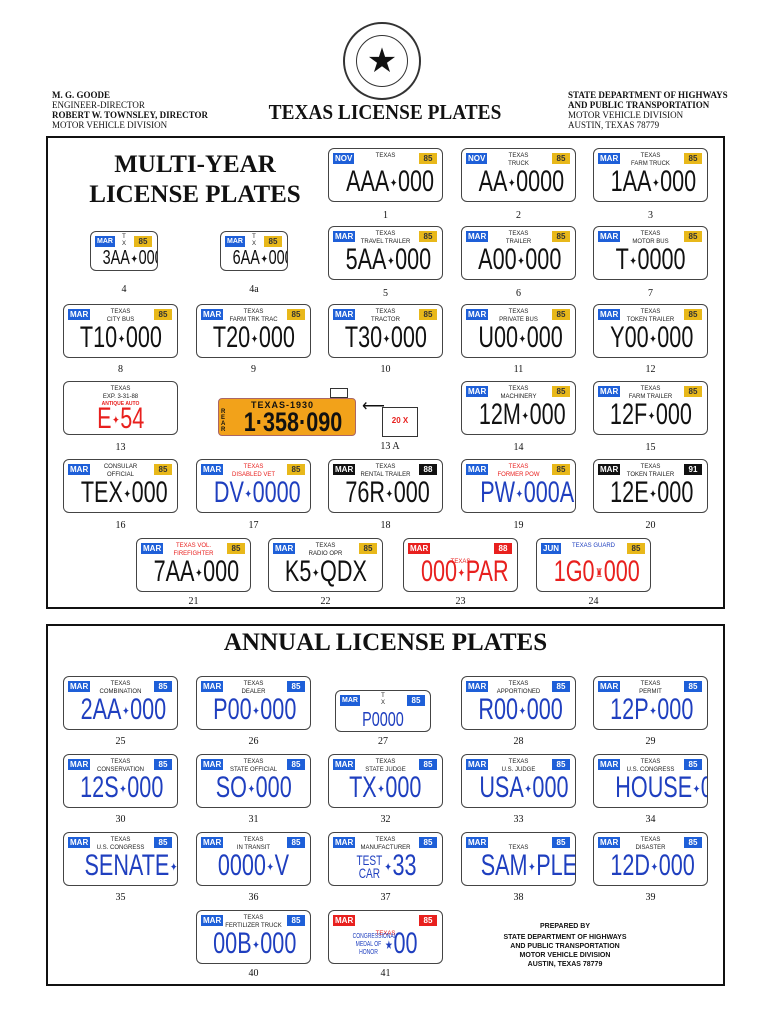 Image resolution: width=770 pixels, height=1024 pixels. I want to click on plate-caption: TEXAS GUARD, so click(593, 546).